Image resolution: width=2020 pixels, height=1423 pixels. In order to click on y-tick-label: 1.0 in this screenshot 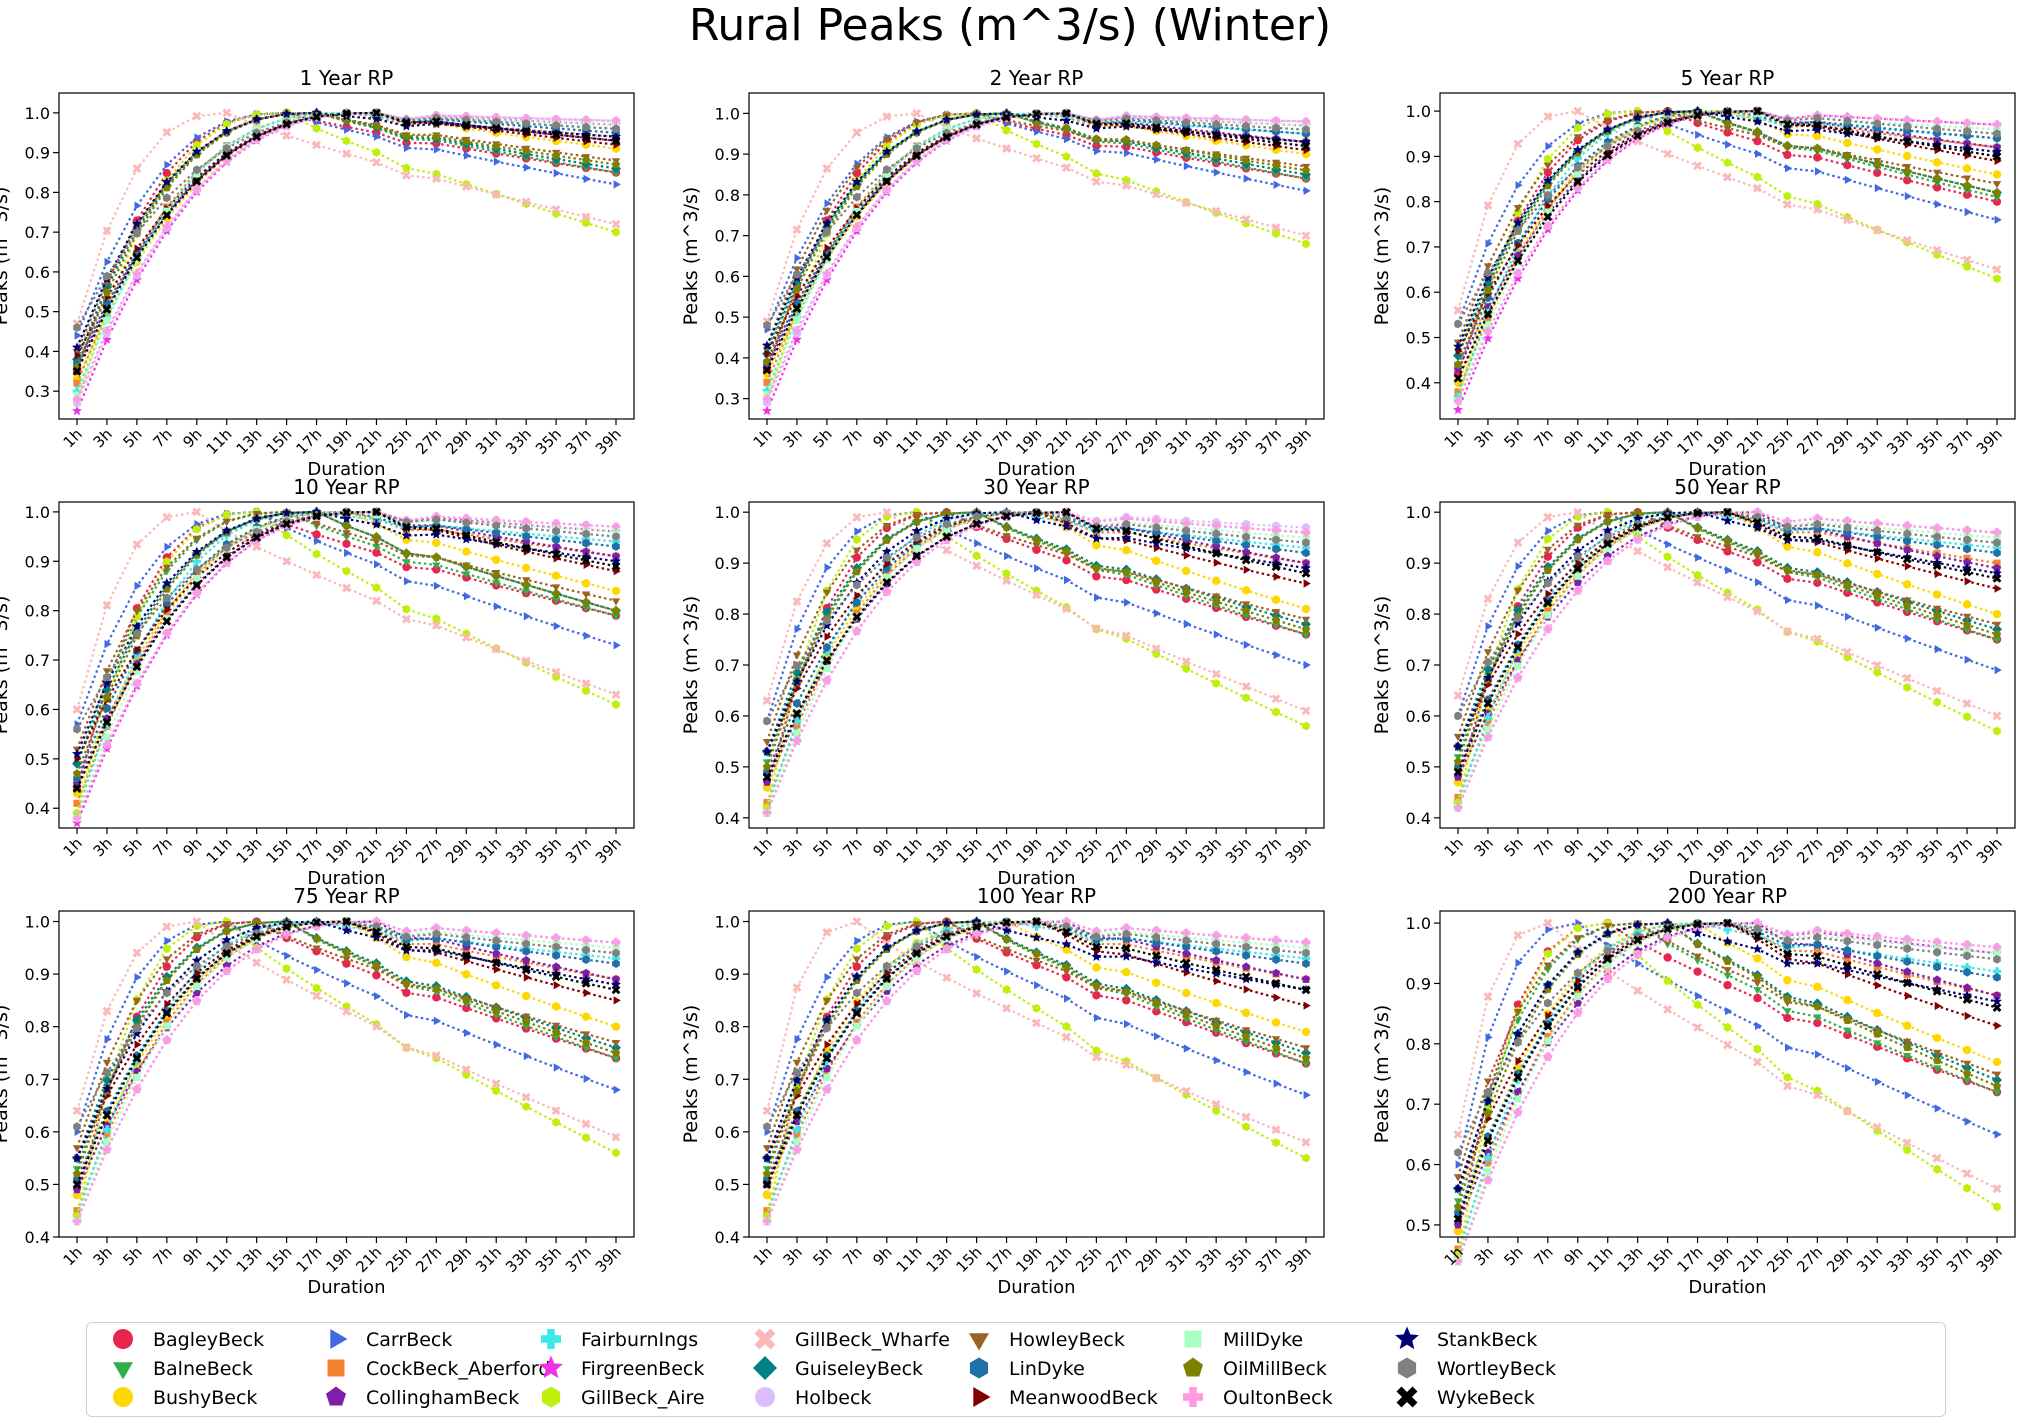, I will do `click(1418, 512)`.